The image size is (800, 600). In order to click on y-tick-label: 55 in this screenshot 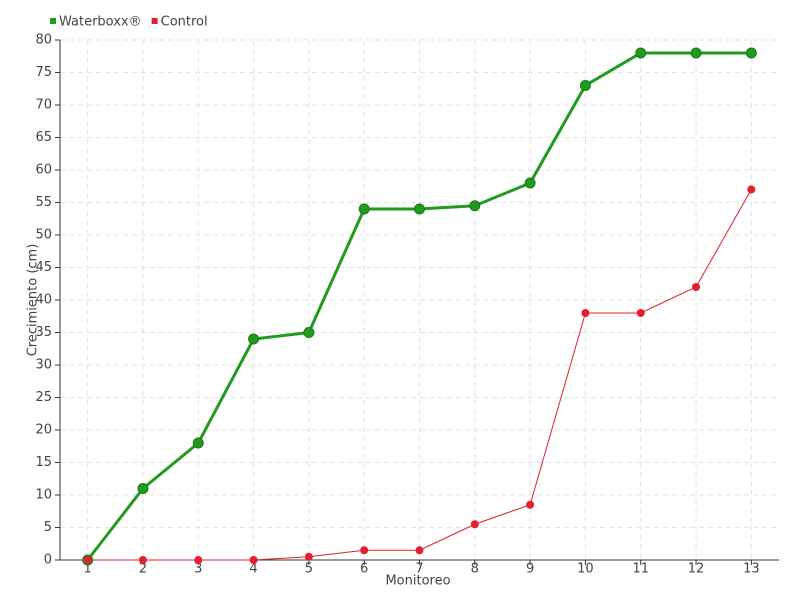, I will do `click(43, 202)`.